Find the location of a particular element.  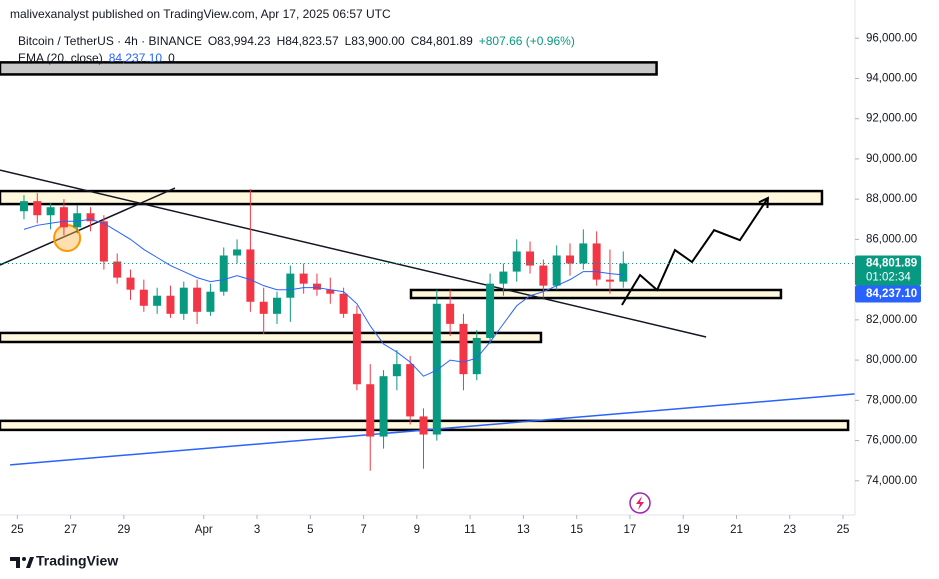

projection-arrowhead is located at coordinates (763, 202).